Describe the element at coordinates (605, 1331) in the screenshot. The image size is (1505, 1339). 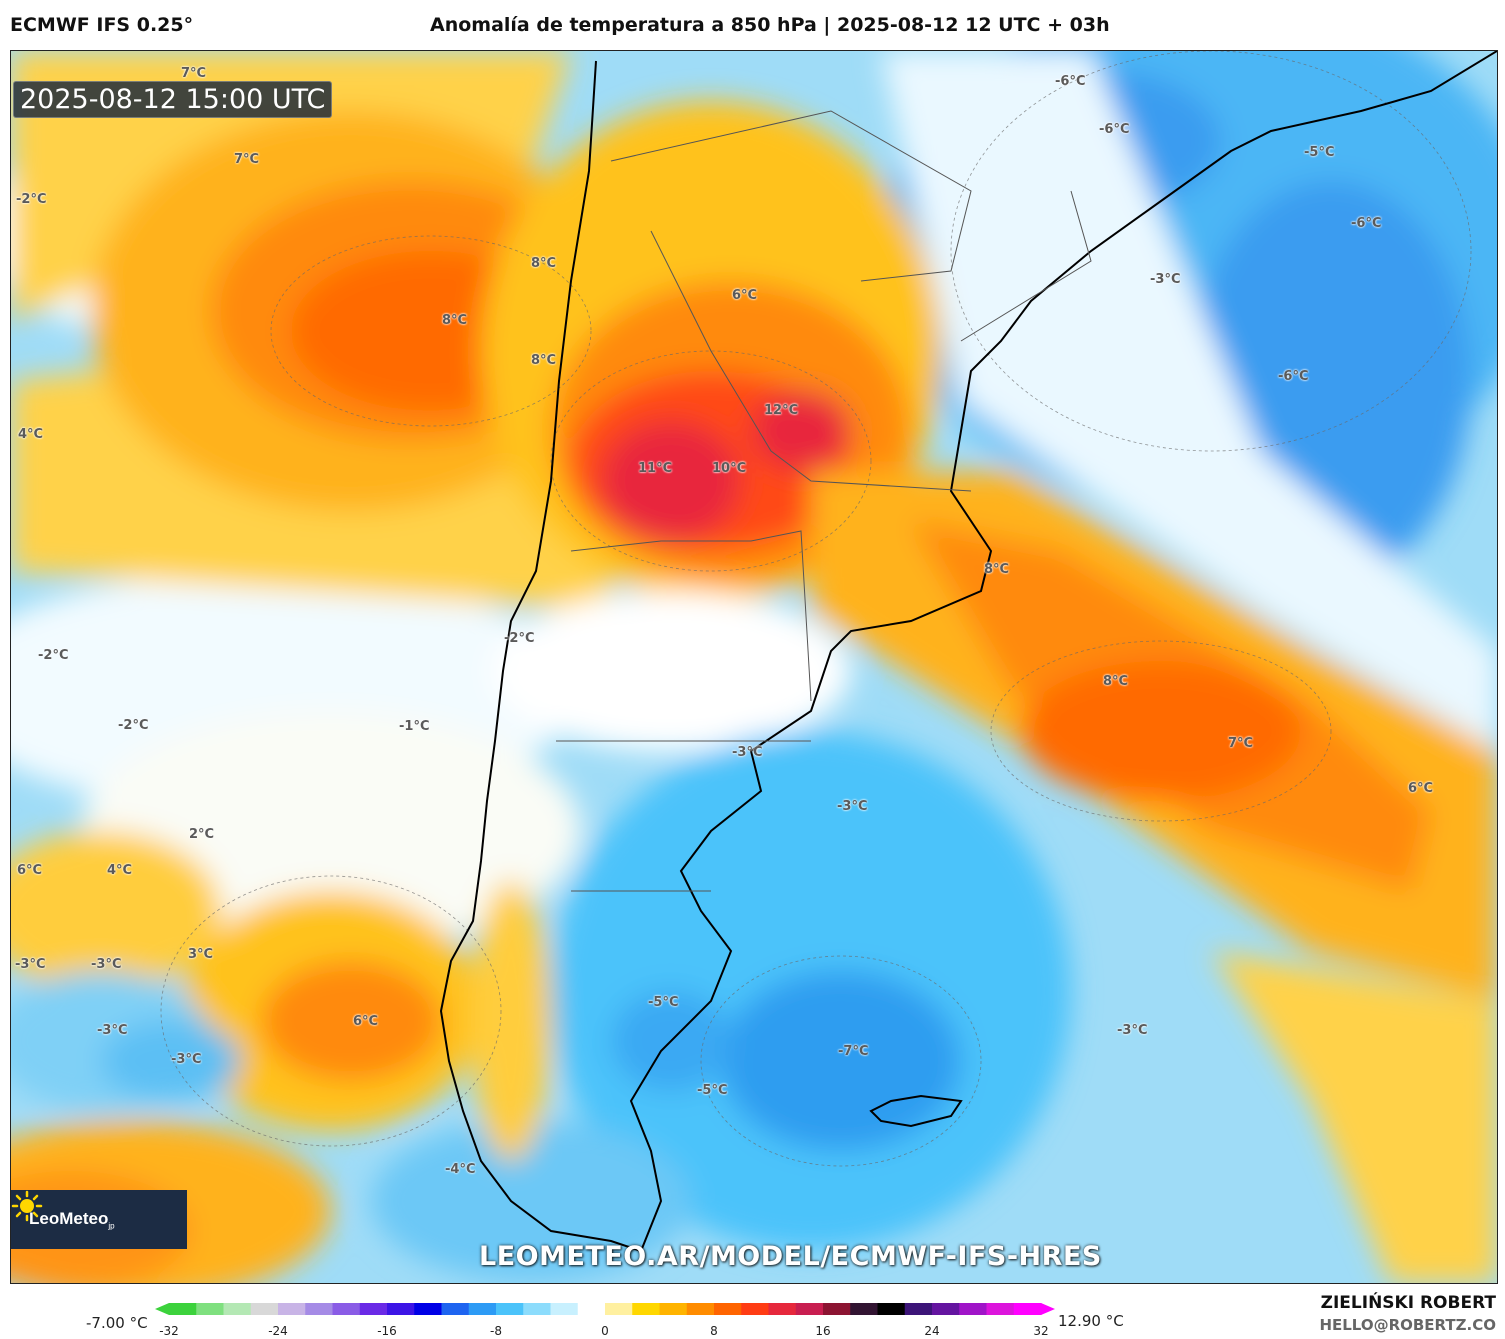
I see `colorbar-tick-label: 0` at that location.